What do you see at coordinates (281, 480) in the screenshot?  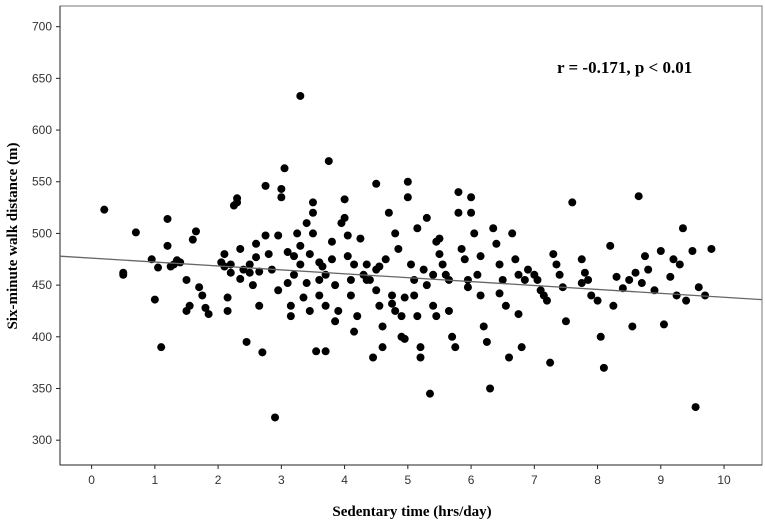 I see `x-tick-label: 3` at bounding box center [281, 480].